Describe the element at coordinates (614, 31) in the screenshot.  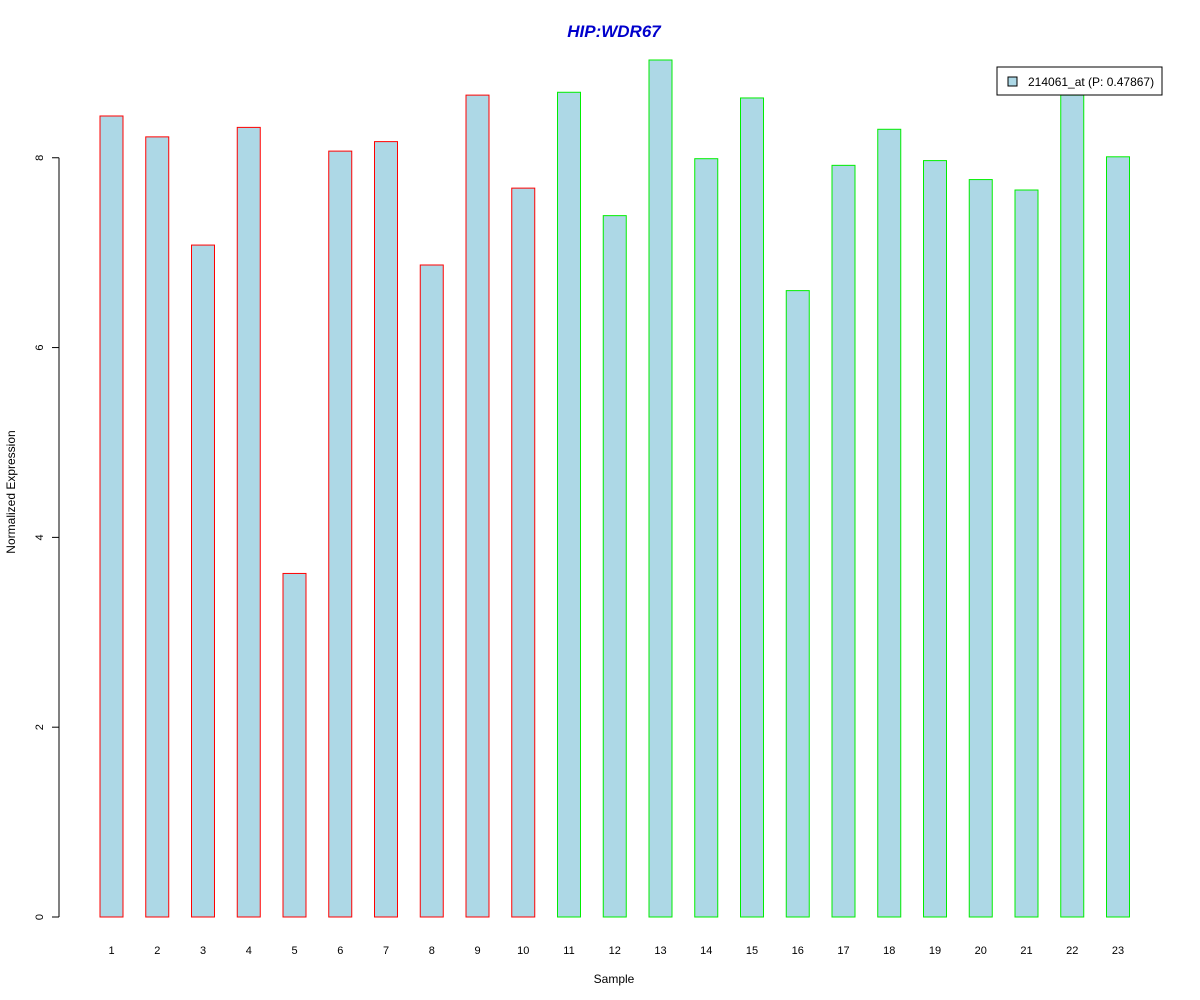
I see `chart-title: HIP:WDR67` at that location.